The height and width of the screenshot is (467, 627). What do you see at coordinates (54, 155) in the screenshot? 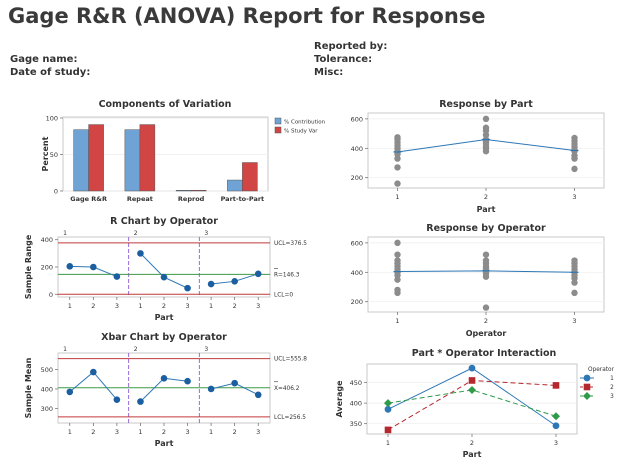
I see `components-y-tick-label: 50` at bounding box center [54, 155].